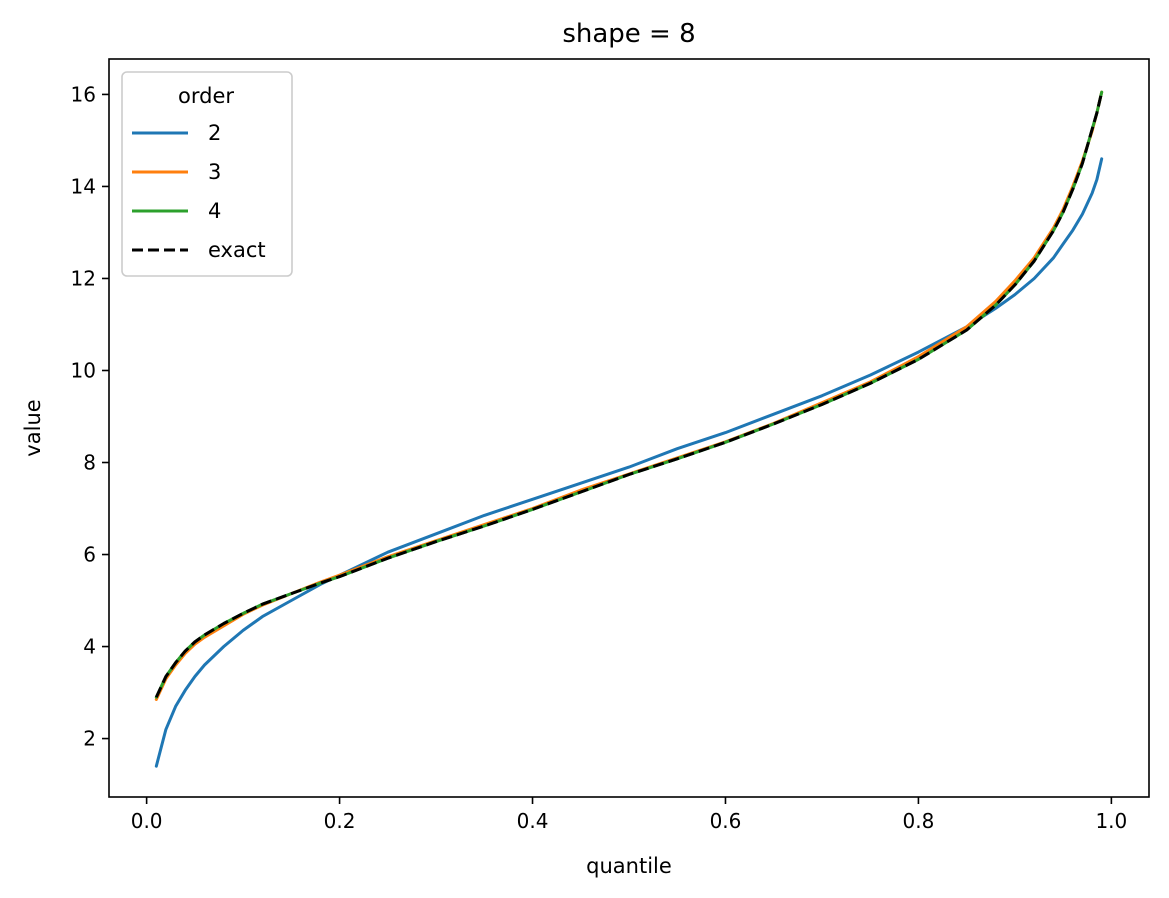  What do you see at coordinates (629, 866) in the screenshot?
I see `x-axis-label: quantile` at bounding box center [629, 866].